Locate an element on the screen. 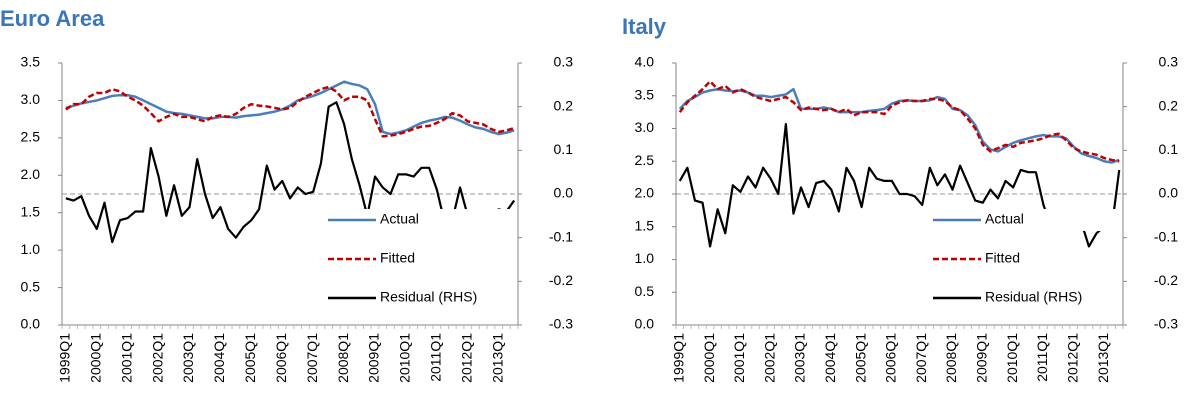 This screenshot has height=413, width=1184. chart-title: Italy is located at coordinates (644, 26).